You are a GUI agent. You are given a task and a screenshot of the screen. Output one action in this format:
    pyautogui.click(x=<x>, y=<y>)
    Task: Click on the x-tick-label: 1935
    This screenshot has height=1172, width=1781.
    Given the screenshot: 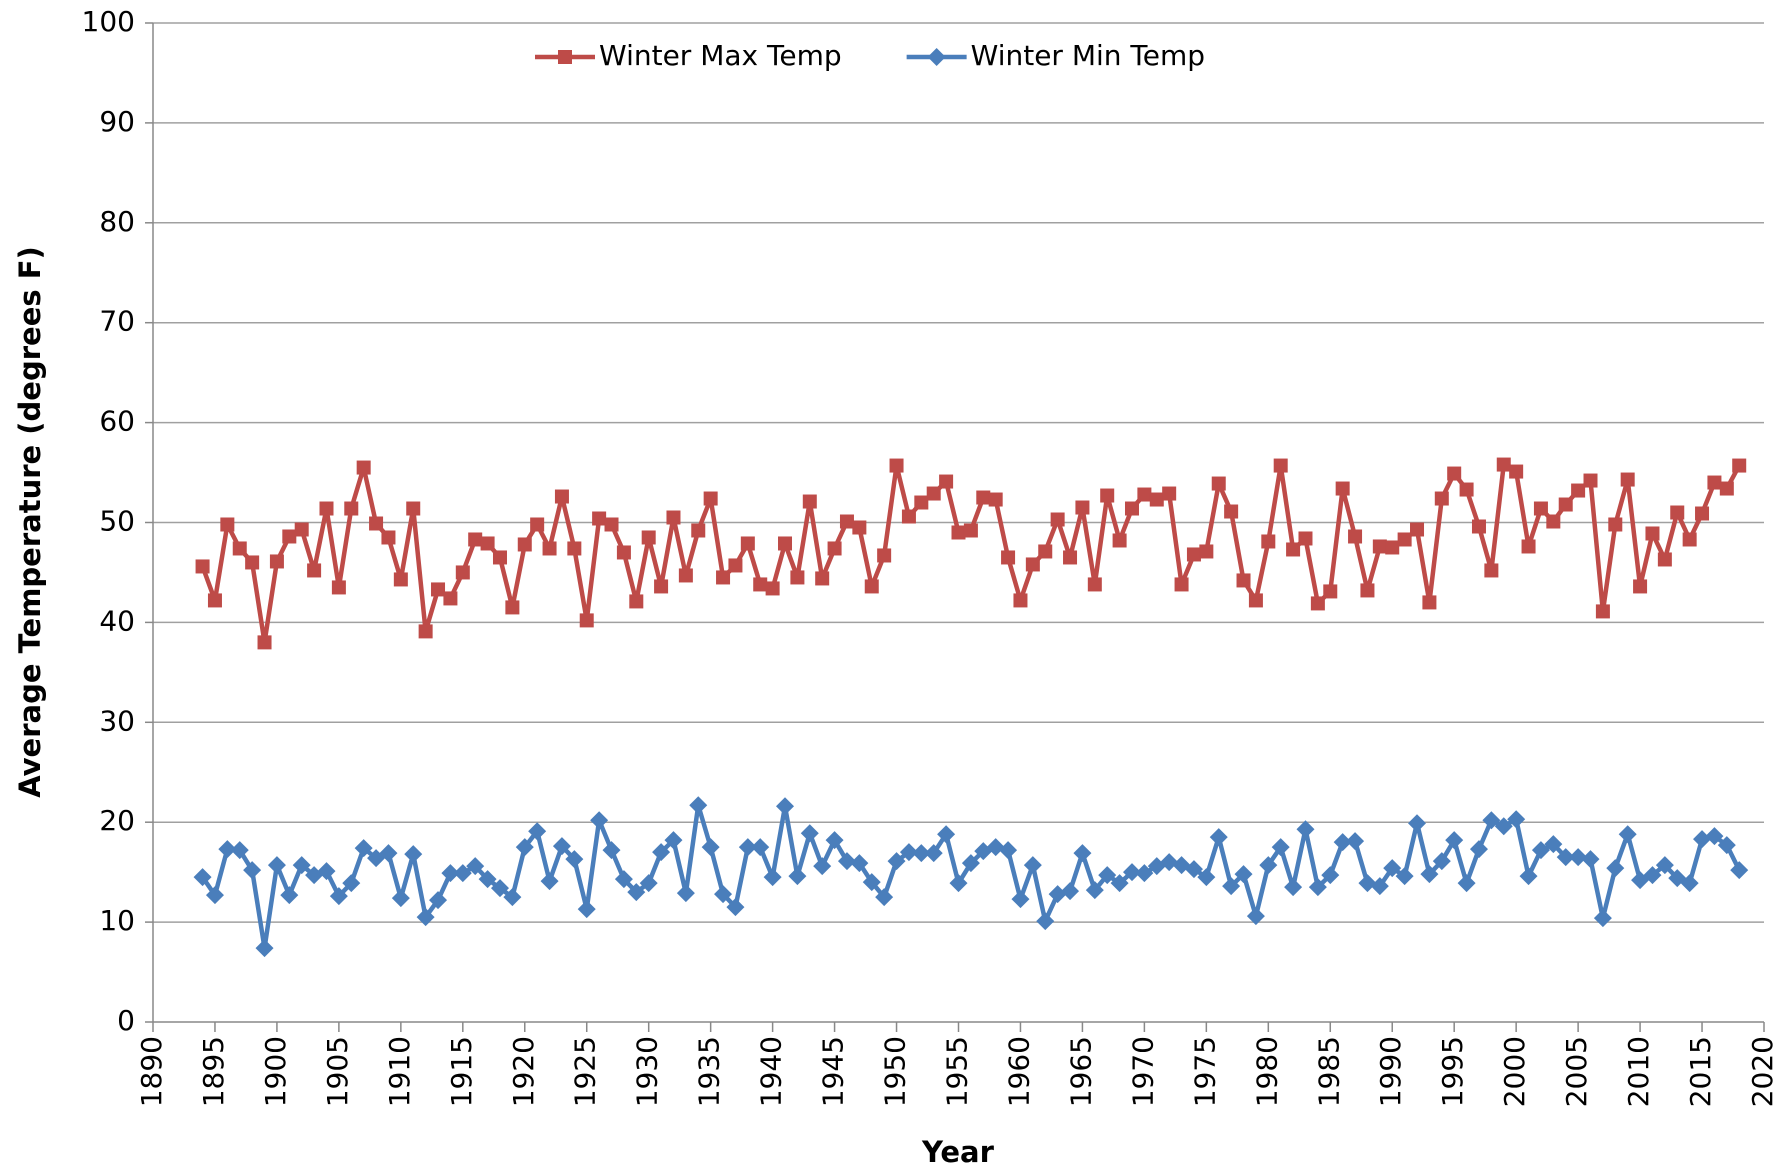 What is the action you would take?
    pyautogui.click(x=709, y=1071)
    